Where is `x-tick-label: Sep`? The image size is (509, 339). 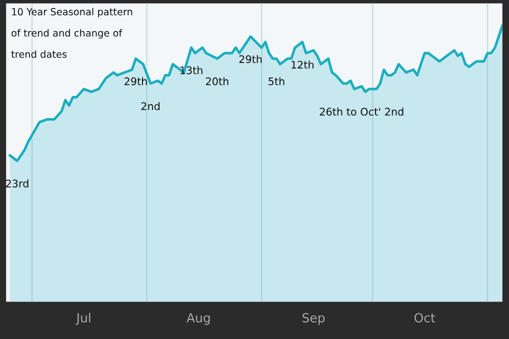
x-tick-label: Sep is located at coordinates (313, 319).